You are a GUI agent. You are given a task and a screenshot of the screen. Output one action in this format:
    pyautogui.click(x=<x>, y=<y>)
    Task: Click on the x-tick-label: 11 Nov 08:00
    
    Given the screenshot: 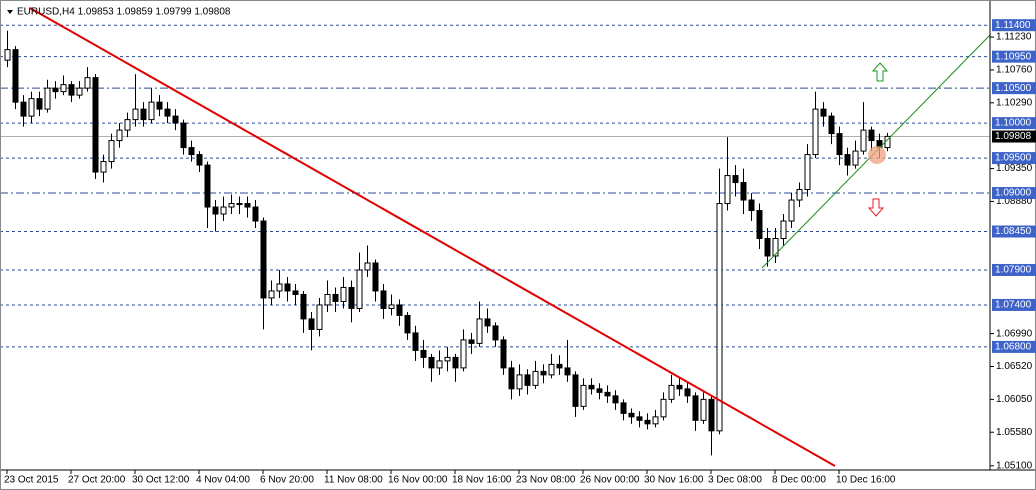 What is the action you would take?
    pyautogui.click(x=353, y=480)
    